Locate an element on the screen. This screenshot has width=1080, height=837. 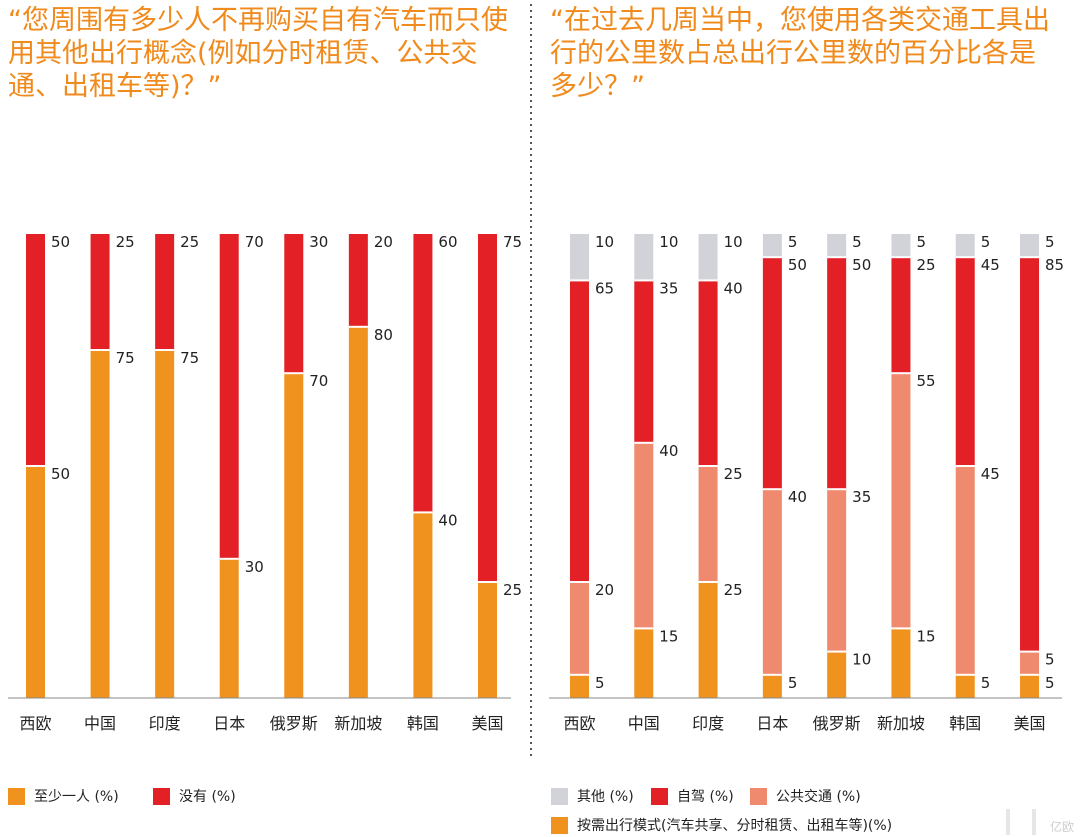
data-label-0-1-5: 20 is located at coordinates (383, 242).